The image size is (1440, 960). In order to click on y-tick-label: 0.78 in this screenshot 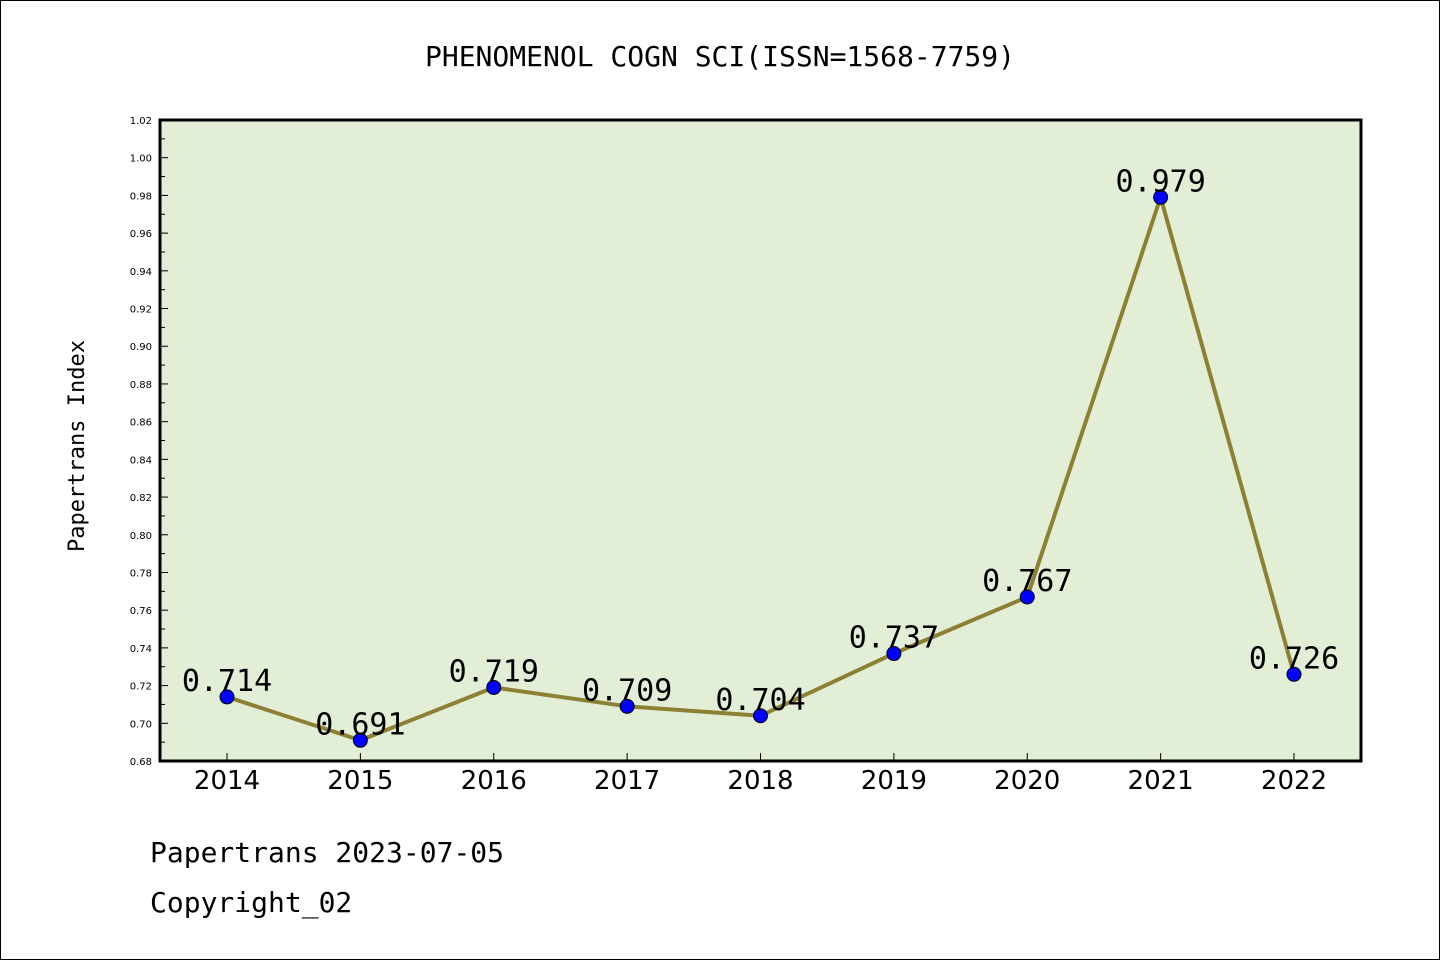, I will do `click(141, 573)`.